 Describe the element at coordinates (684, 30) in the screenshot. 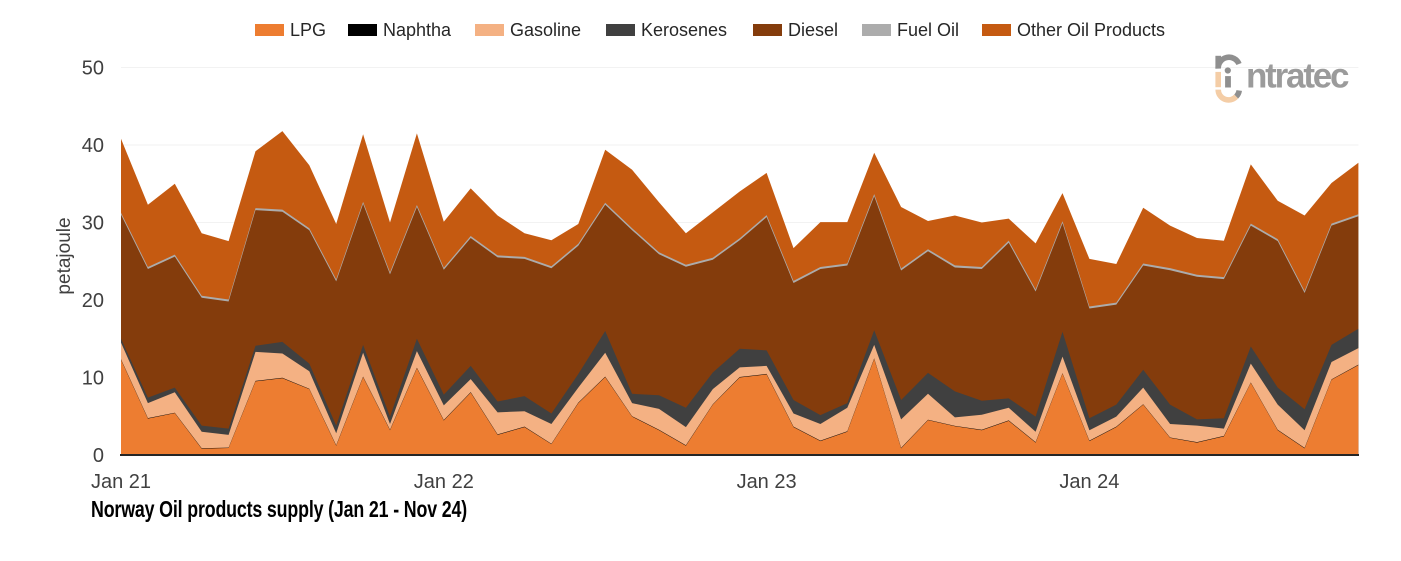

I see `svg-text: Kerosenes` at that location.